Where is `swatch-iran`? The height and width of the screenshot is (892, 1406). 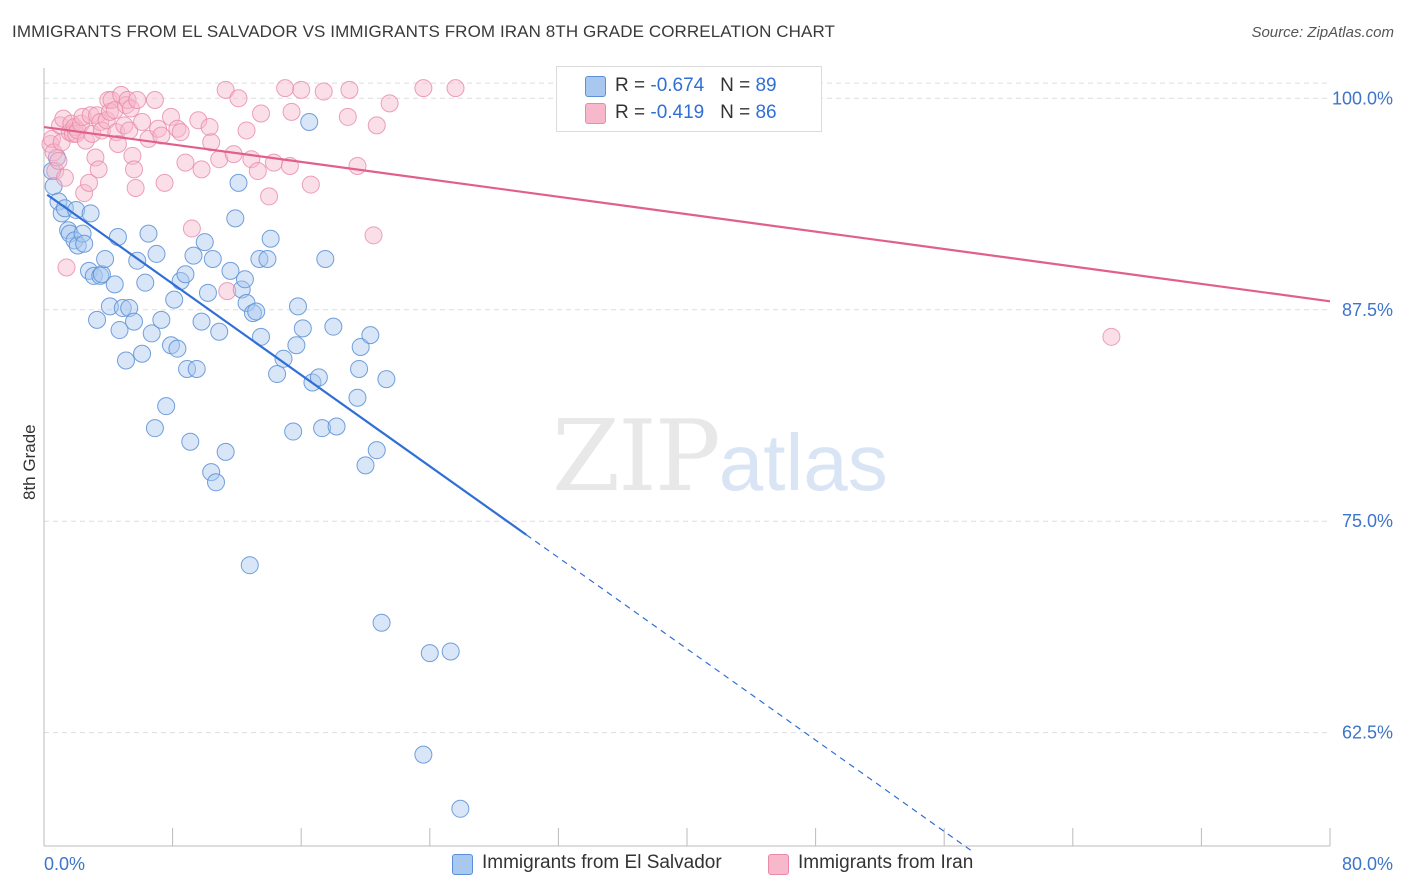
swatch-iran is located at coordinates (595, 113).